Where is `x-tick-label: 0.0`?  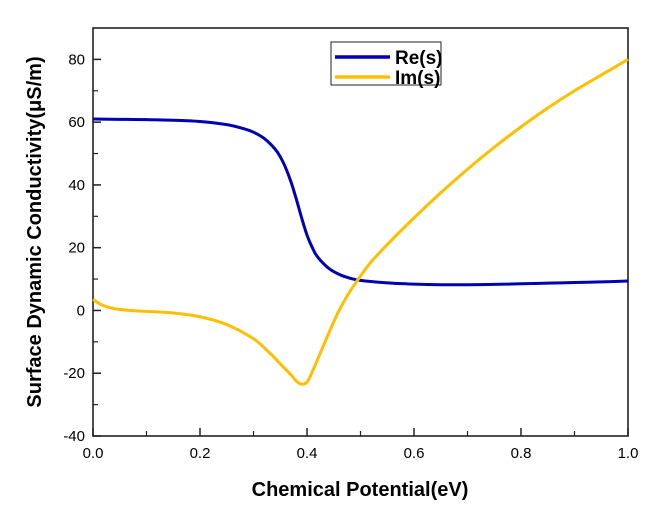 x-tick-label: 0.0 is located at coordinates (93, 453).